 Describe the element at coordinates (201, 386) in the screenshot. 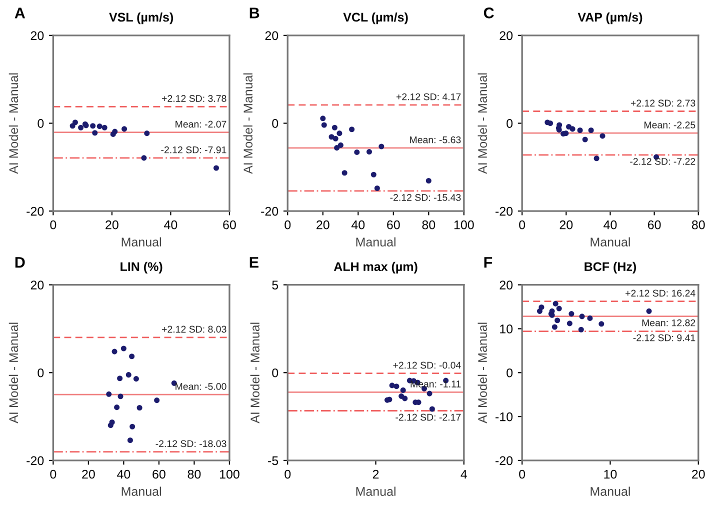

I see `ref-line-label: Mean: -5.00` at that location.